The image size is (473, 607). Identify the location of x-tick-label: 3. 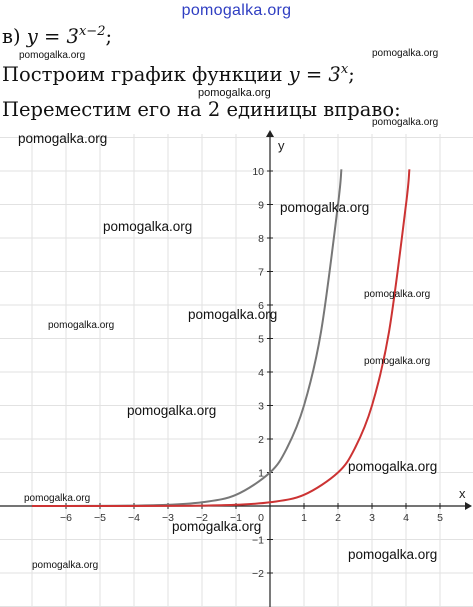
(372, 518).